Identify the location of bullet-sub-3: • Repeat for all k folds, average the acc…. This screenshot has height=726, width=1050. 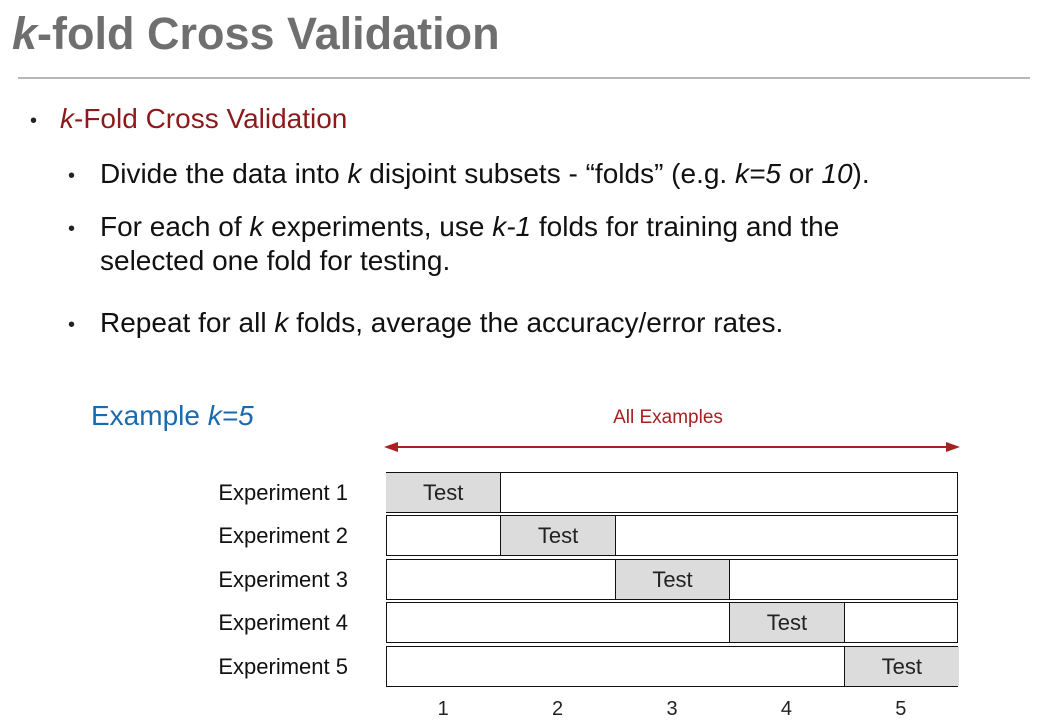
(426, 323).